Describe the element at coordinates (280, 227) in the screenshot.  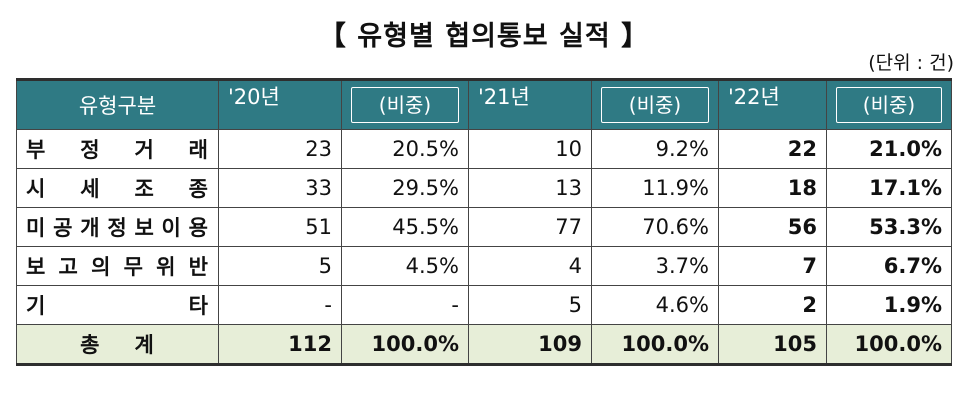
I see `cell-y20: 51` at that location.